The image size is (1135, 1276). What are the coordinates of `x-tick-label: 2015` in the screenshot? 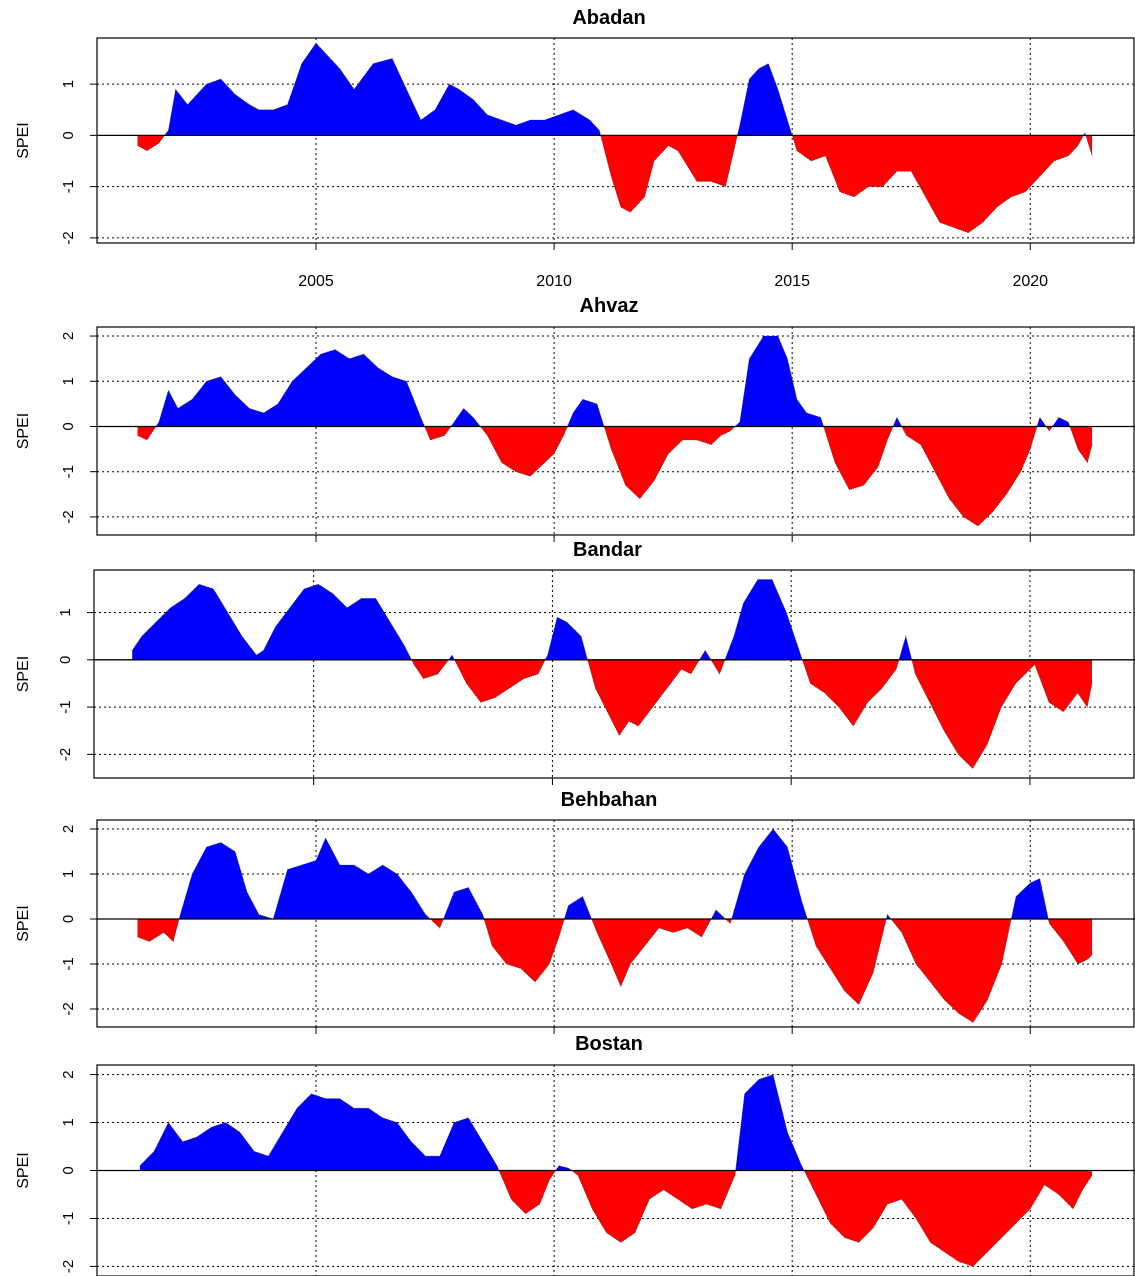 It's located at (792, 281).